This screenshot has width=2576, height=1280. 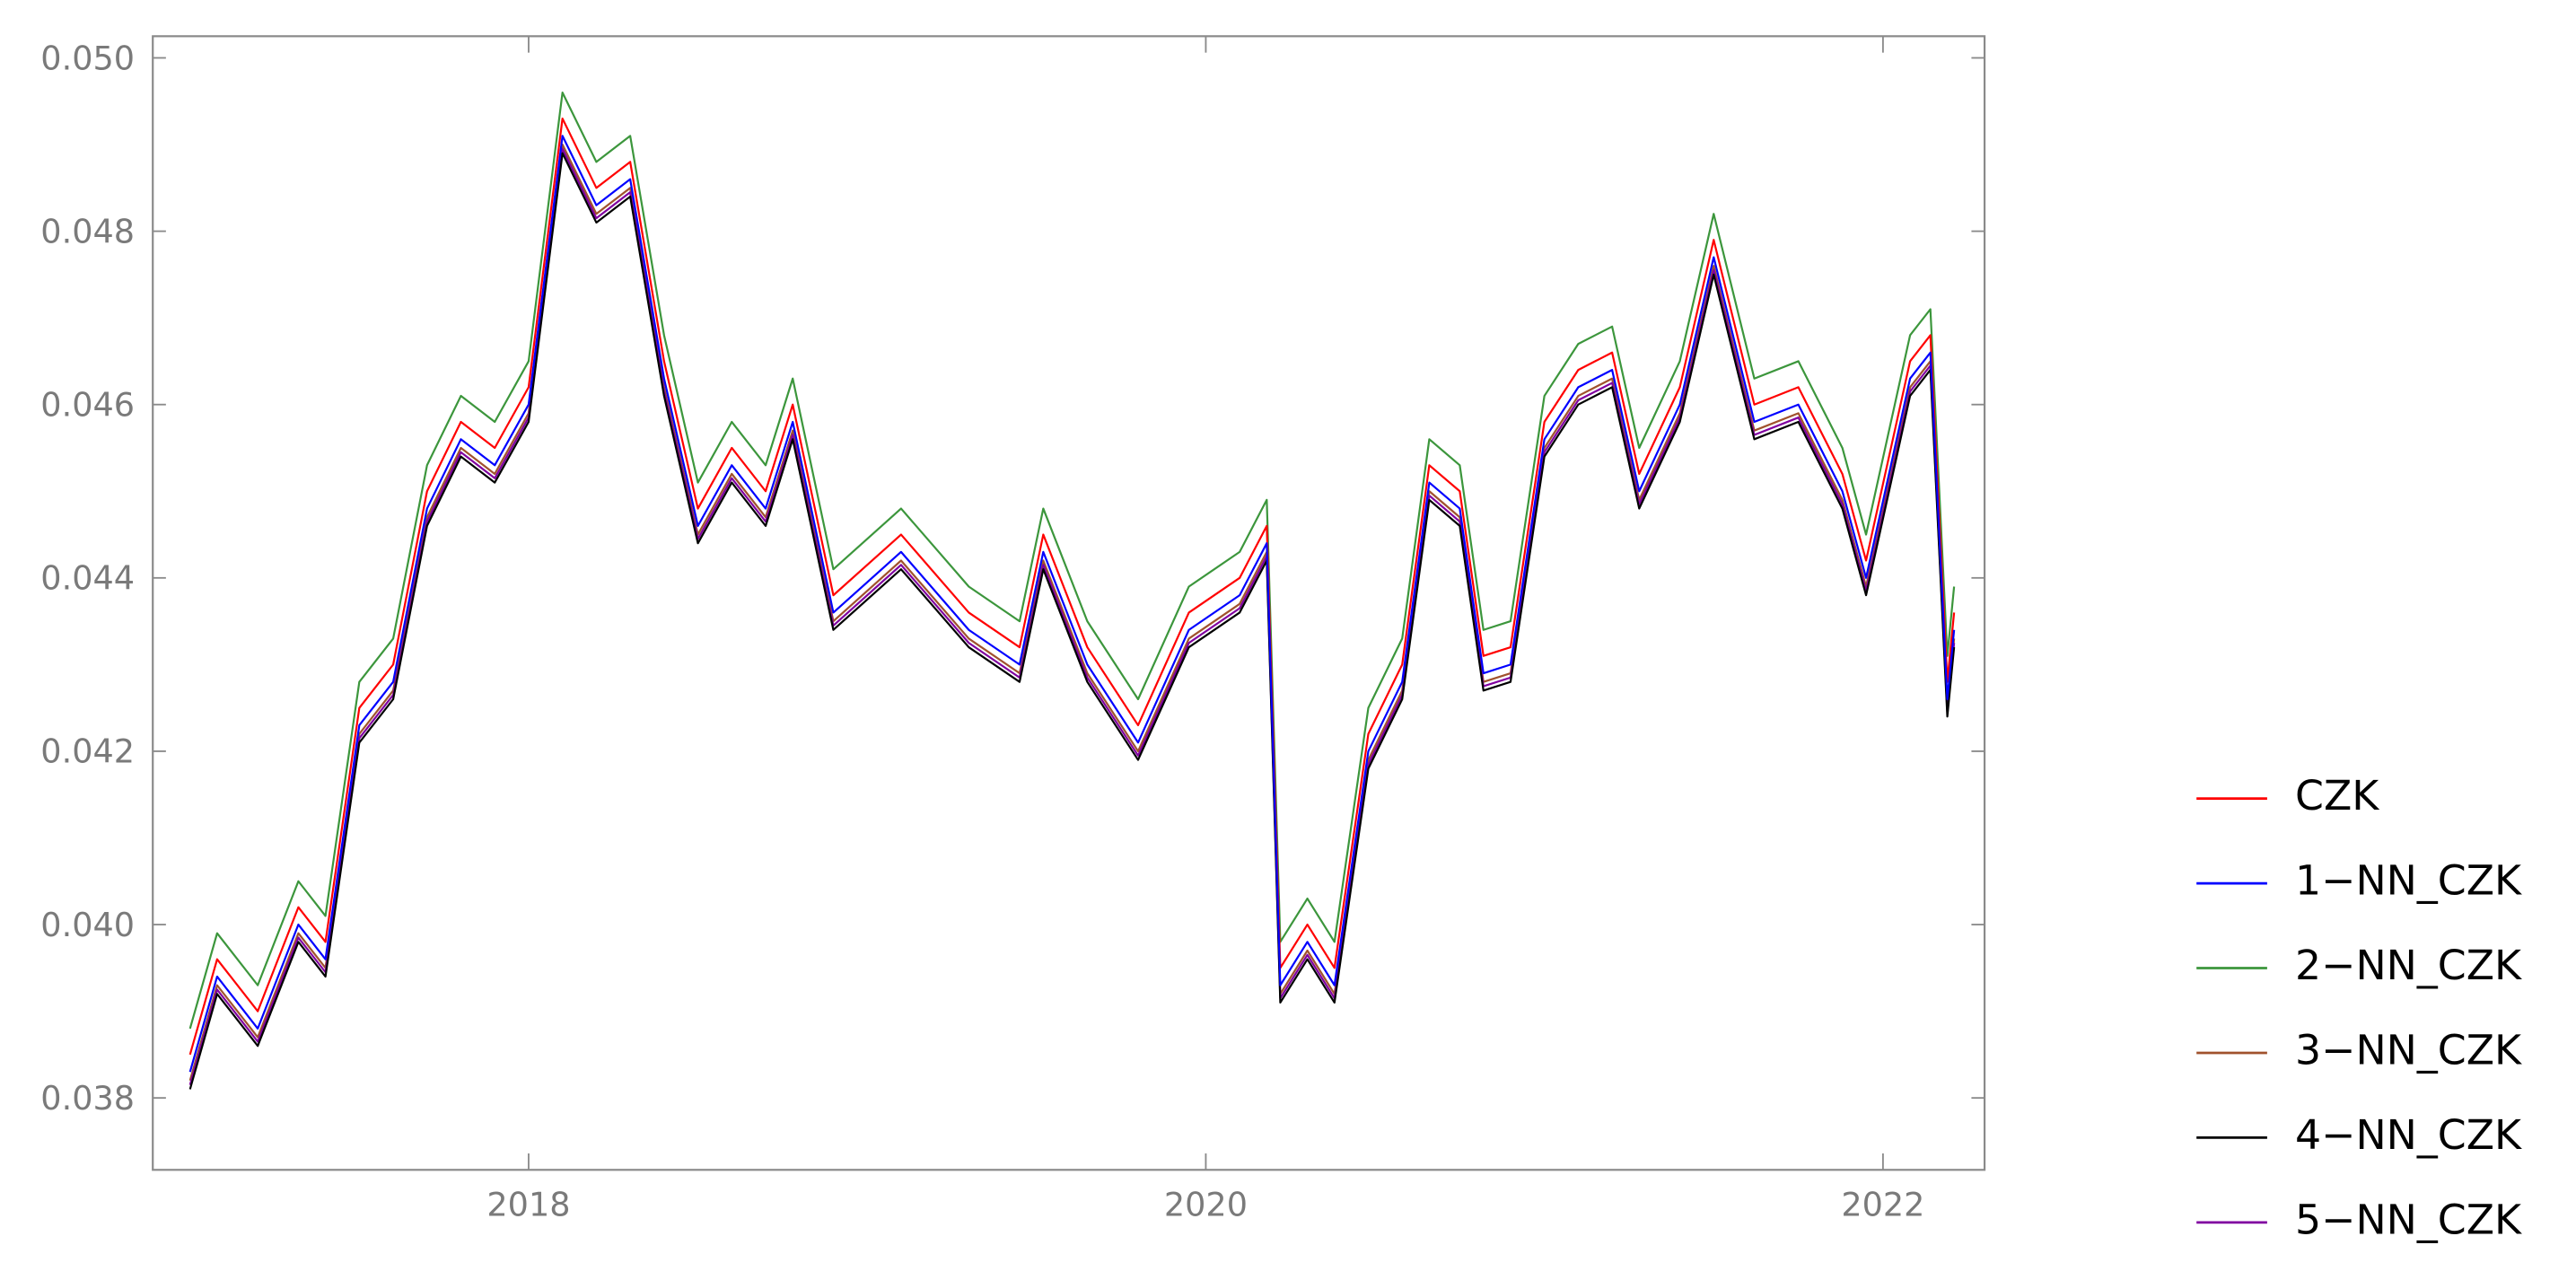 What do you see at coordinates (2408, 881) in the screenshot?
I see `legend-label: 1−NN_CZK` at bounding box center [2408, 881].